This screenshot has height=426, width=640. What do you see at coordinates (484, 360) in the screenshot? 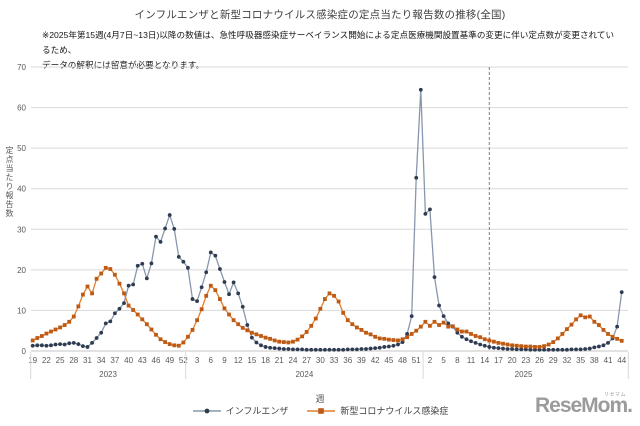
I see `x-tick-label: 14` at bounding box center [484, 360].